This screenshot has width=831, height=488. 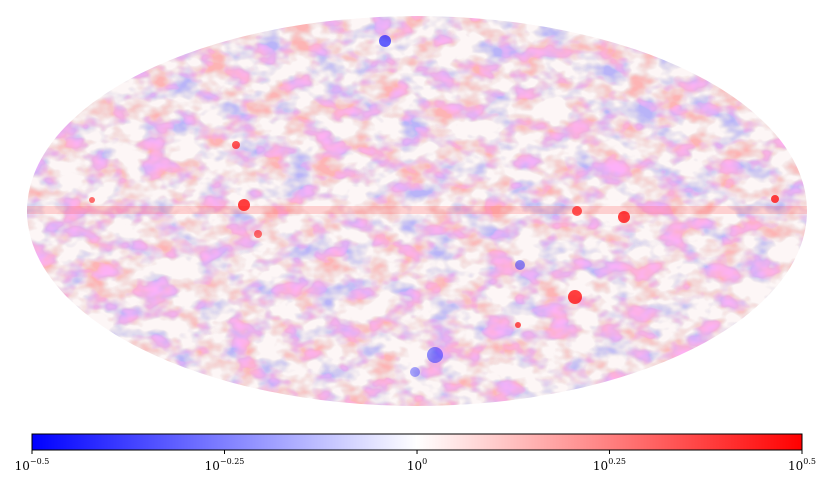 I want to click on colorbar-tick-label: 10−0.25, so click(x=225, y=465).